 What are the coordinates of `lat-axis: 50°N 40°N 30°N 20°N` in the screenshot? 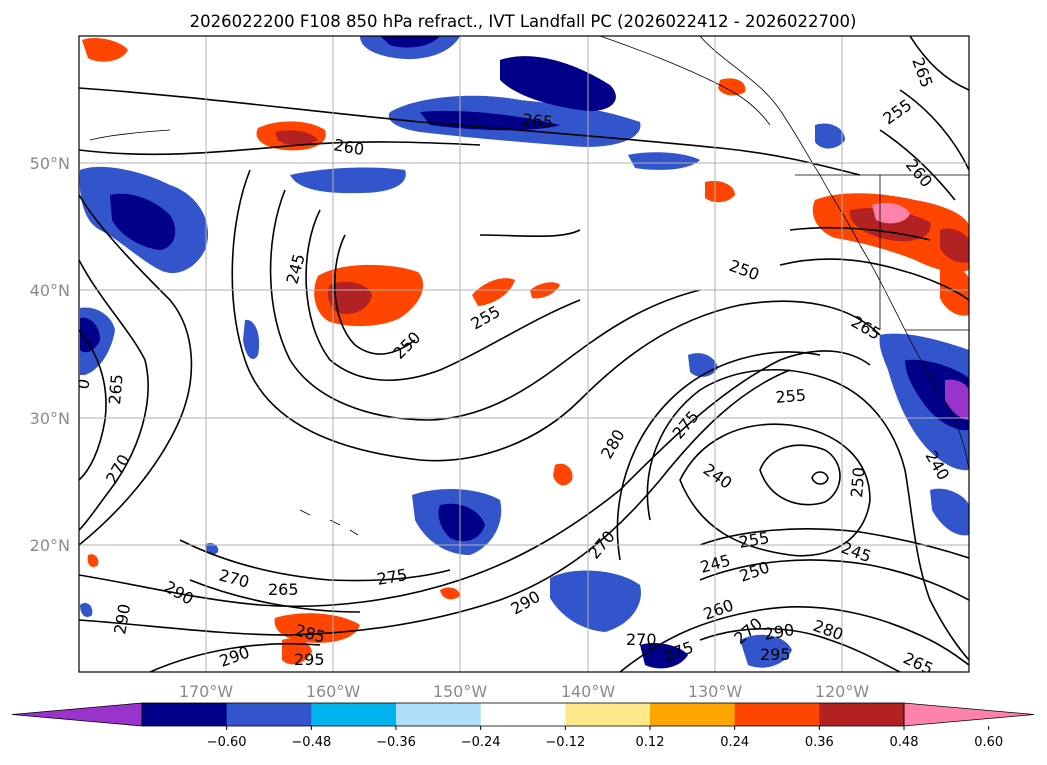 It's located at (50, 354).